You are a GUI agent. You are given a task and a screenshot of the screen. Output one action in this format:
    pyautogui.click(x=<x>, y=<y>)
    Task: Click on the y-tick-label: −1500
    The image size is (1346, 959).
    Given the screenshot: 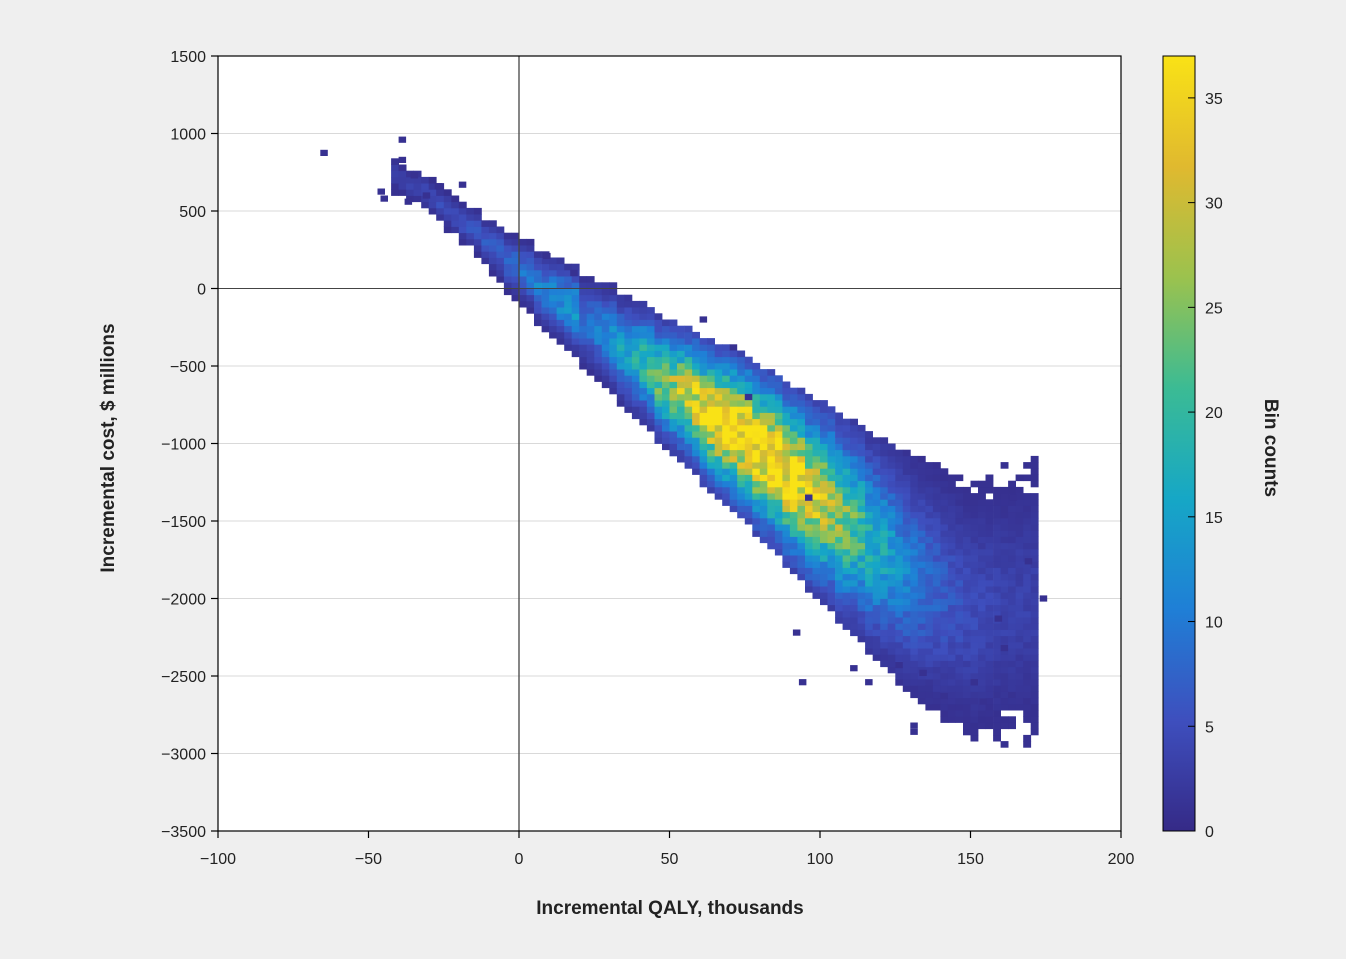 What is the action you would take?
    pyautogui.click(x=183, y=522)
    